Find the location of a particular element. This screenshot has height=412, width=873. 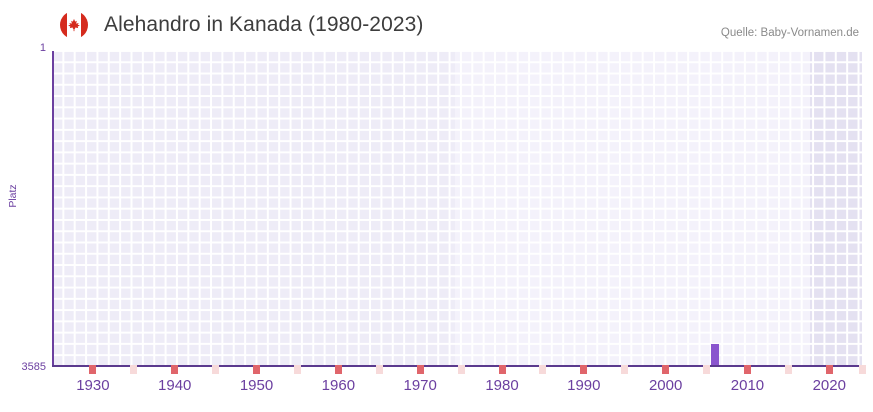

canada-flag-icon is located at coordinates (74, 25).